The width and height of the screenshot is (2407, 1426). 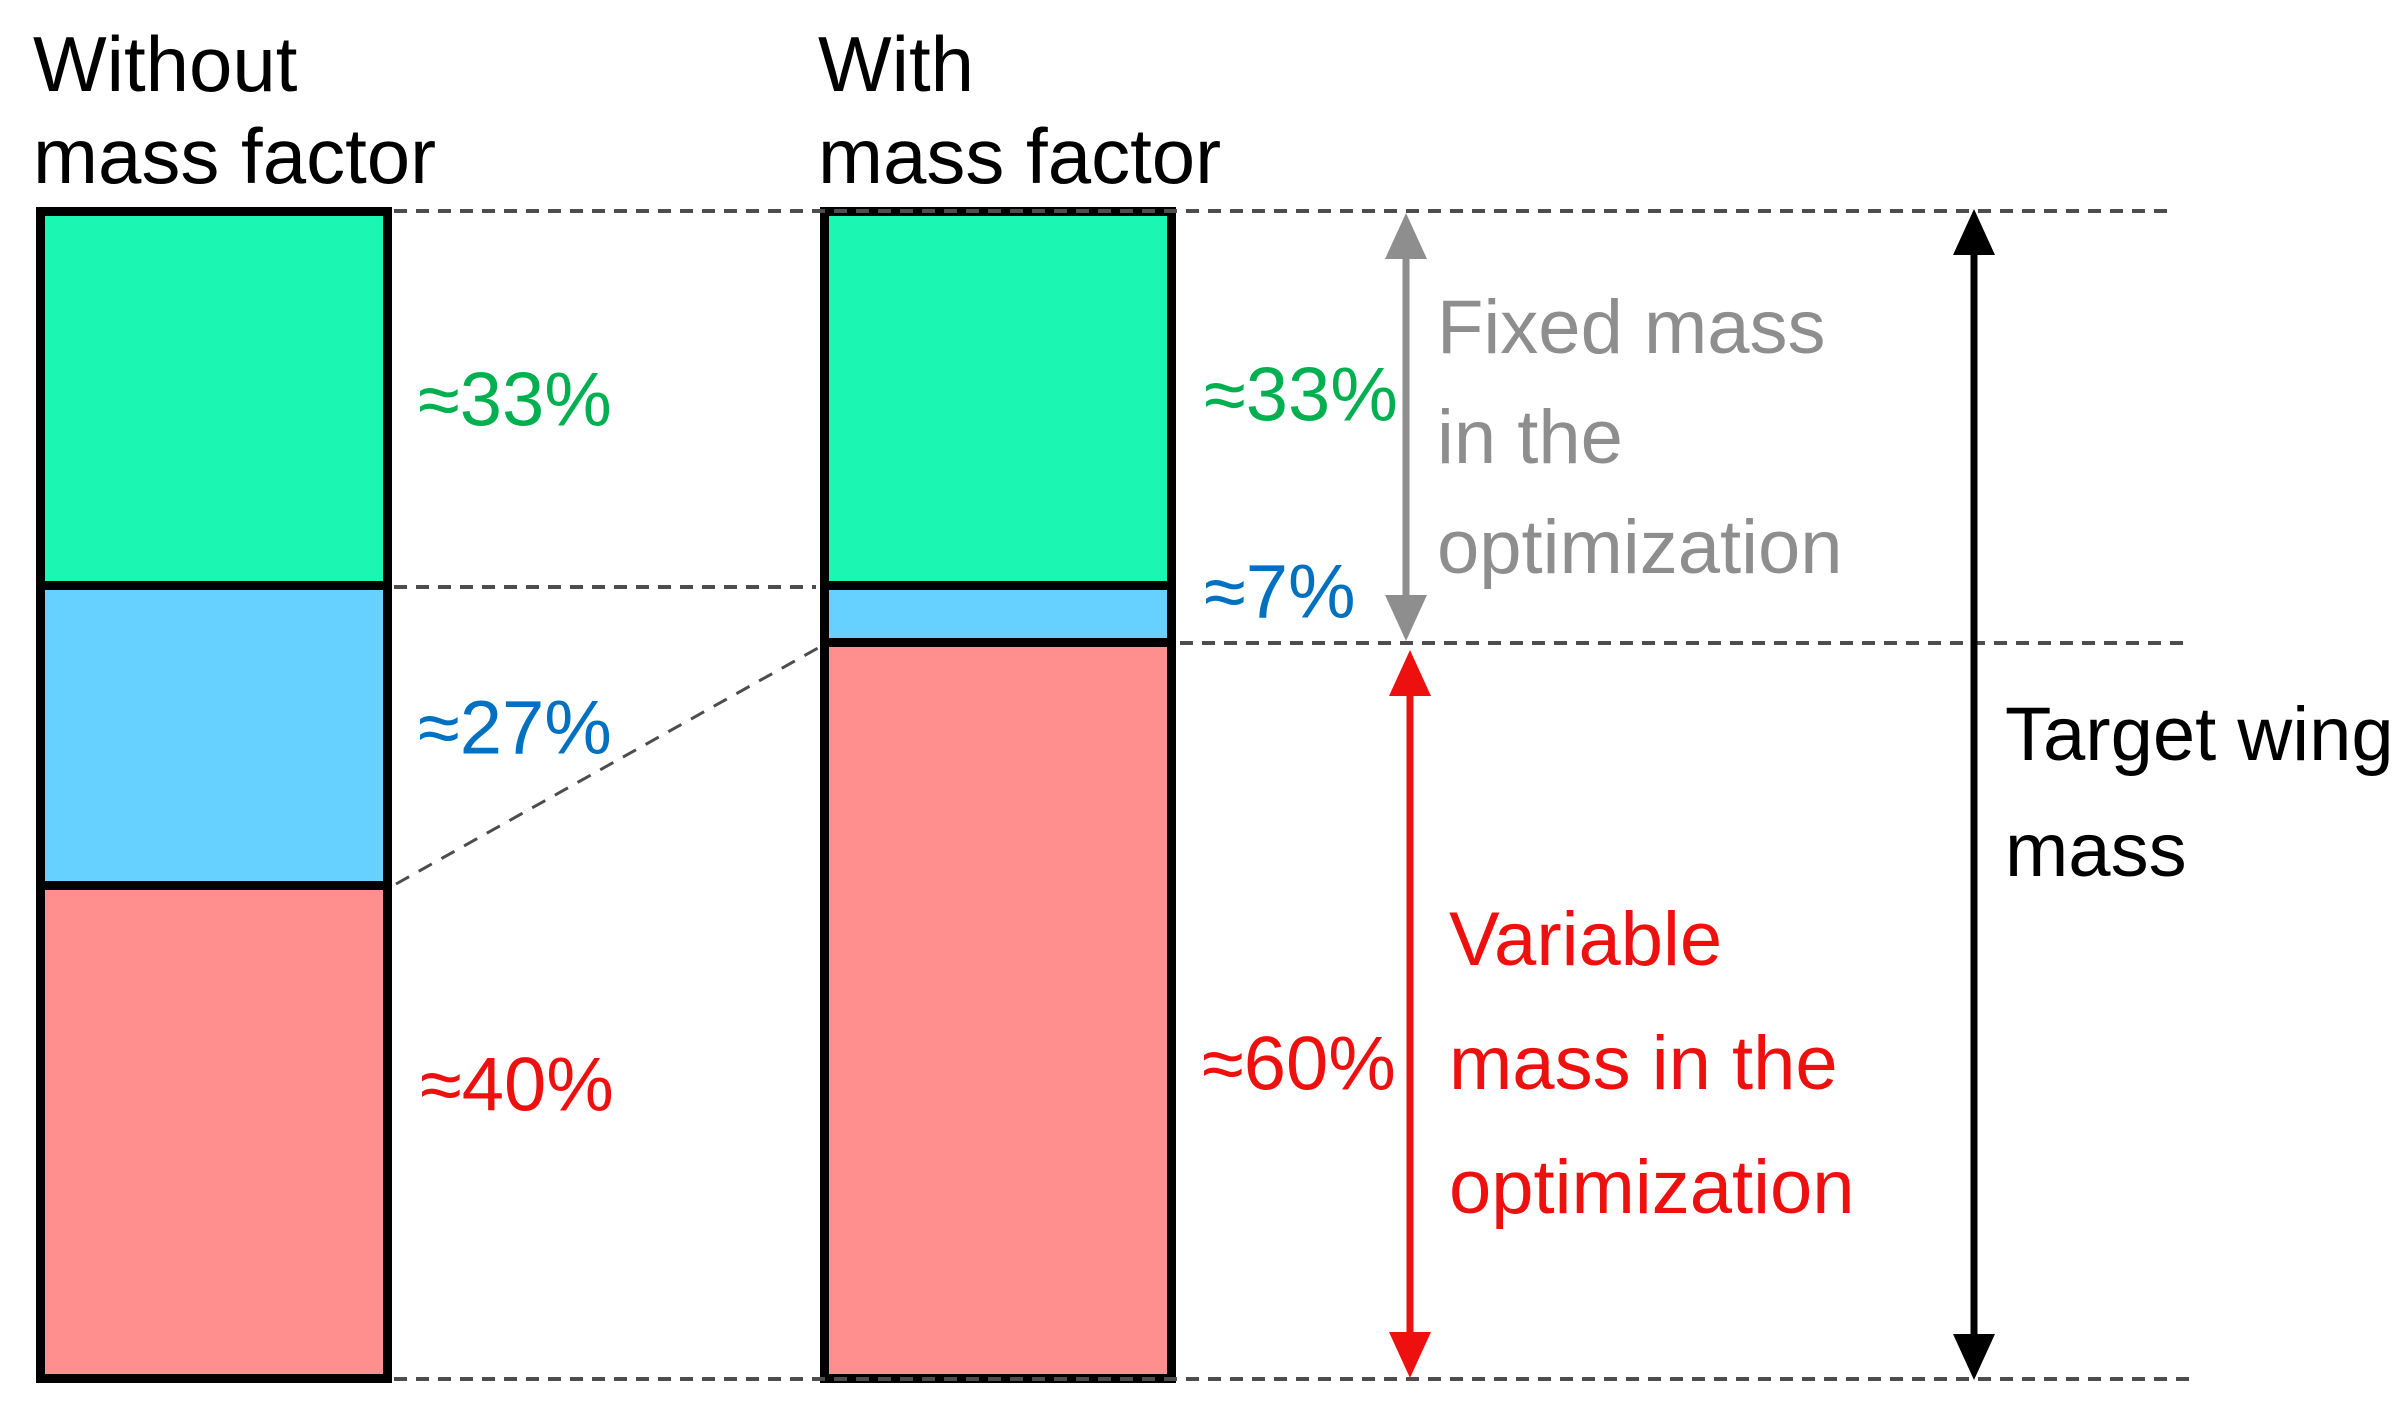 What do you see at coordinates (1974, 232) in the screenshot?
I see `target-arrowhead-top` at bounding box center [1974, 232].